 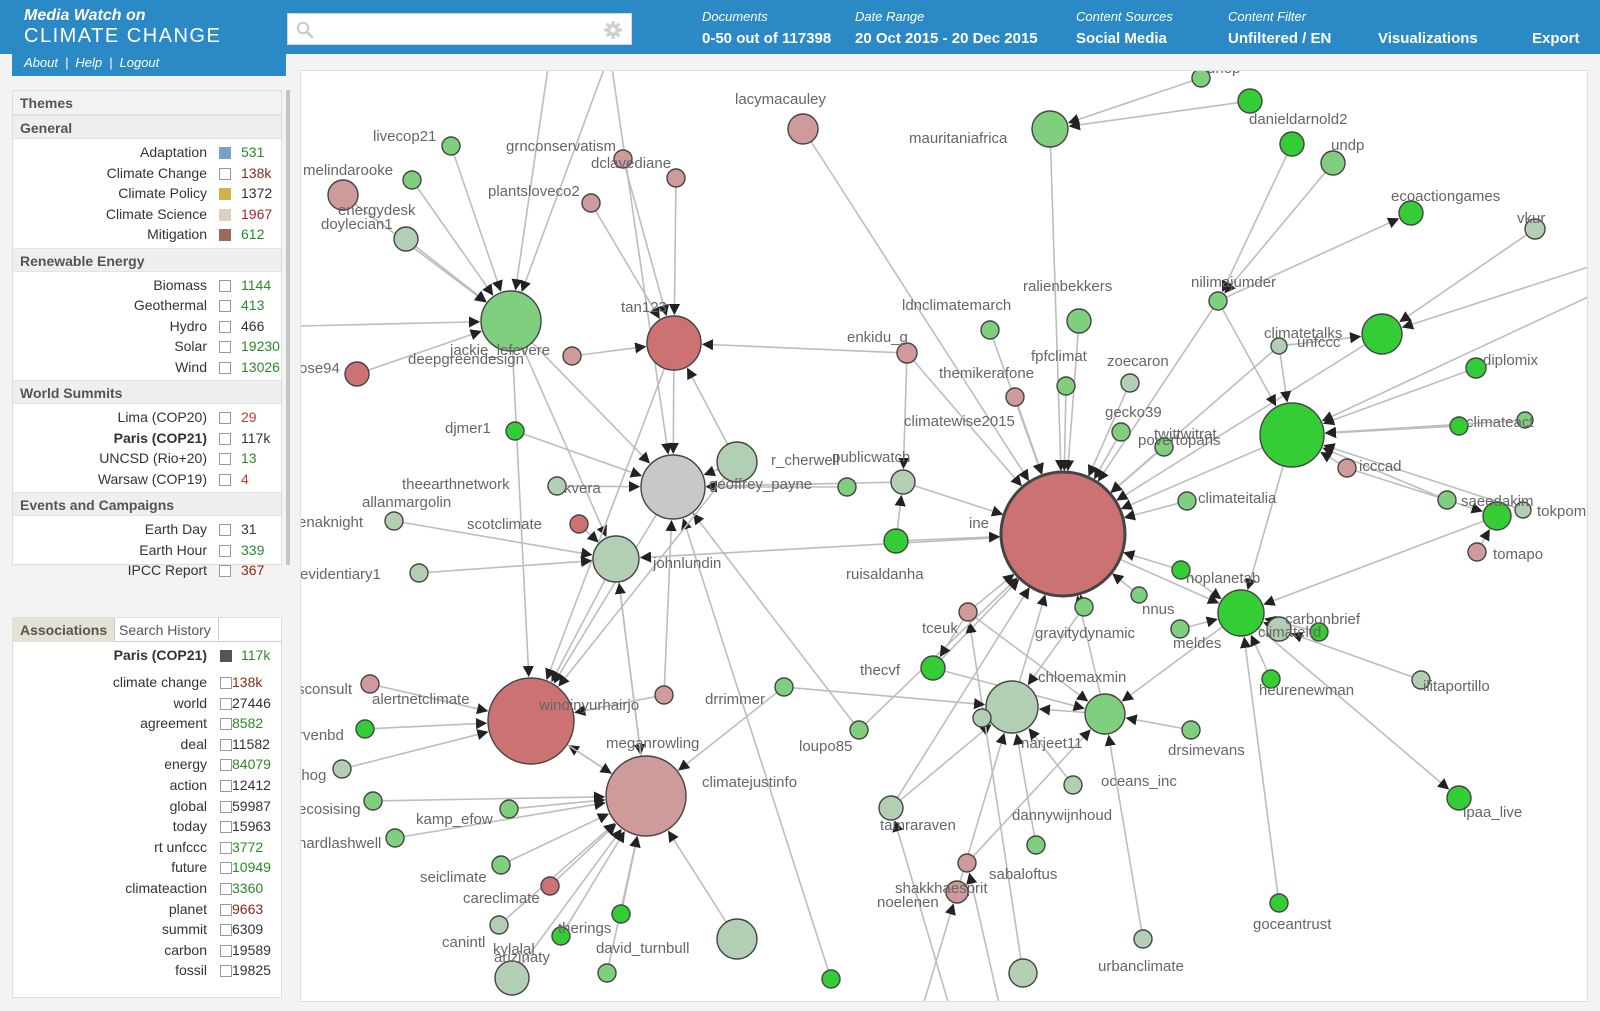 What do you see at coordinates (147, 909) in the screenshot?
I see `association-row: planet 9663` at bounding box center [147, 909].